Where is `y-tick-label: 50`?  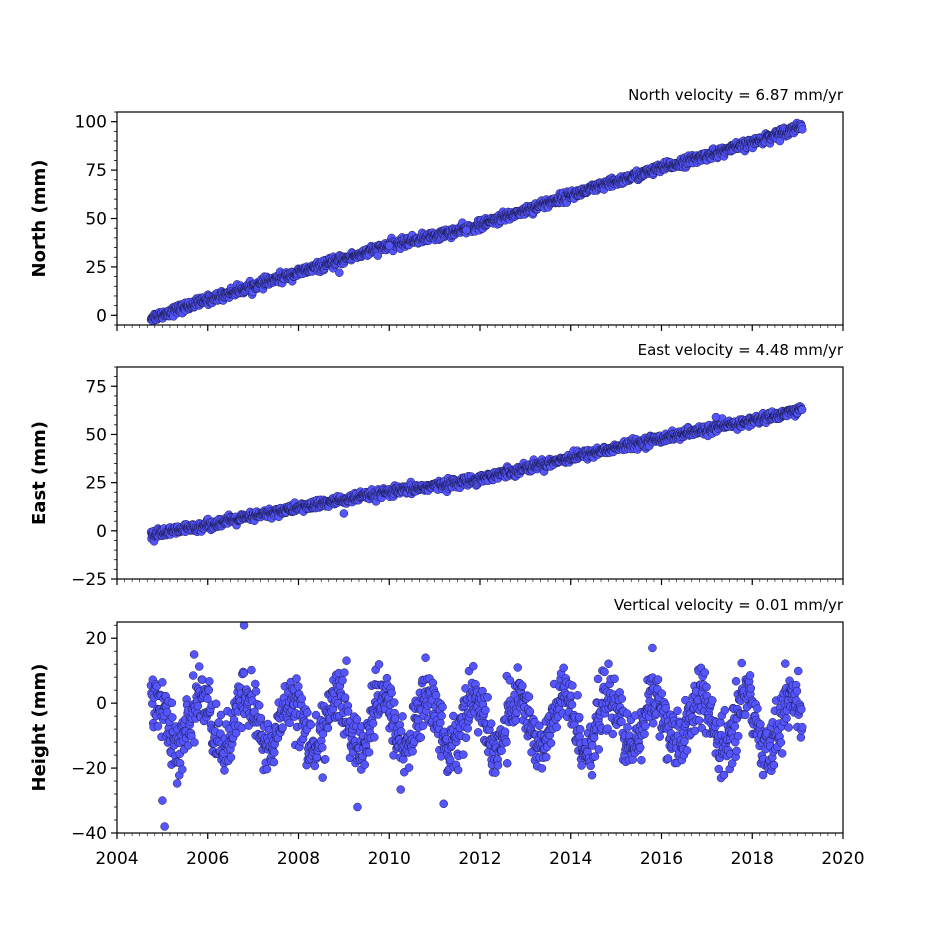
y-tick-label: 50 is located at coordinates (96, 220).